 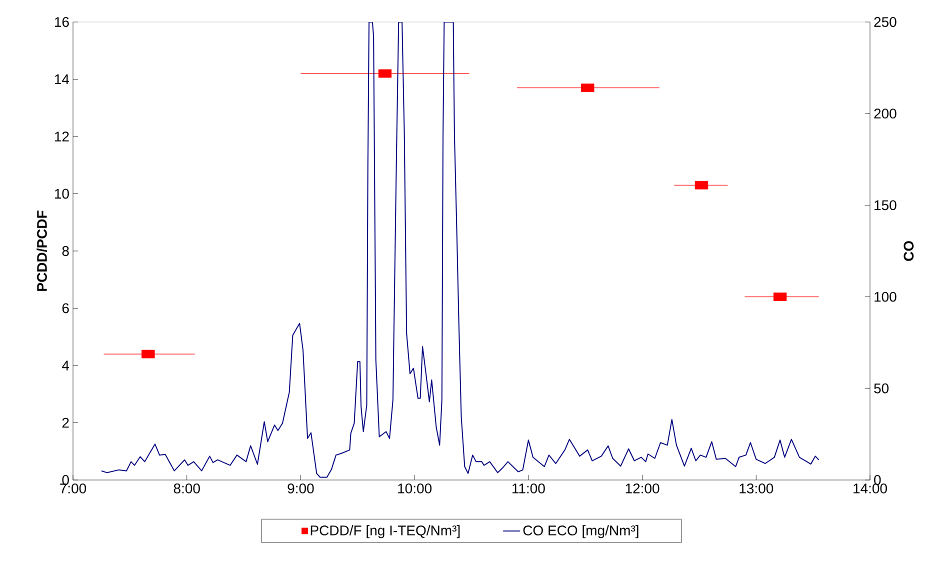 What do you see at coordinates (885, 113) in the screenshot?
I see `y2-tick-label: 200` at bounding box center [885, 113].